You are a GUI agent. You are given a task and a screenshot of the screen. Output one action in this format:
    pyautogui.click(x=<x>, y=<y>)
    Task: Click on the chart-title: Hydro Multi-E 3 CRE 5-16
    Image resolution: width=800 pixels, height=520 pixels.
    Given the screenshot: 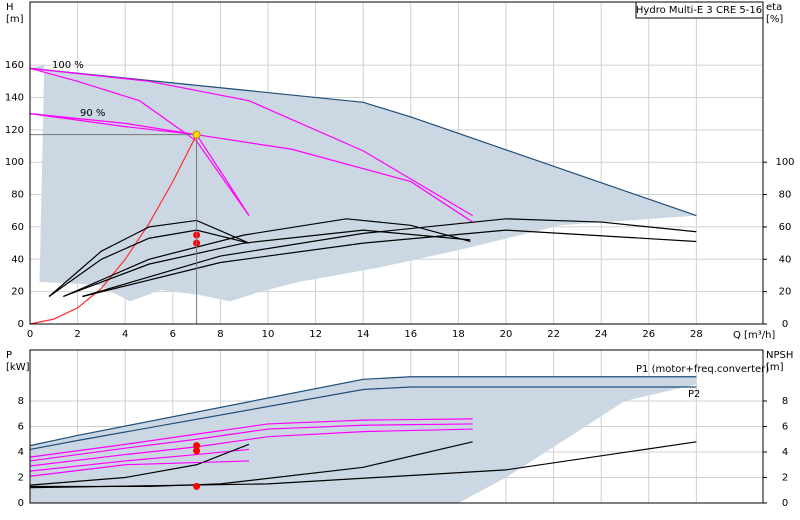 What is the action you would take?
    pyautogui.click(x=699, y=10)
    